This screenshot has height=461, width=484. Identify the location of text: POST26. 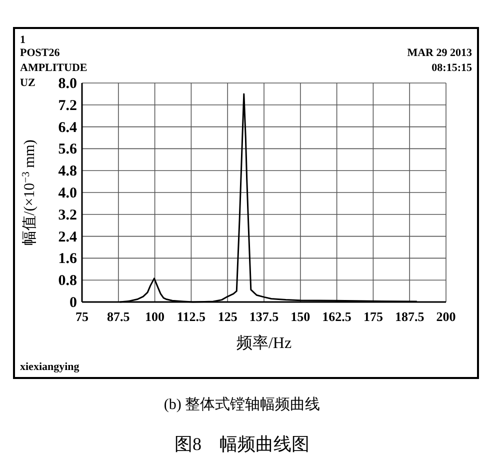
(40, 53).